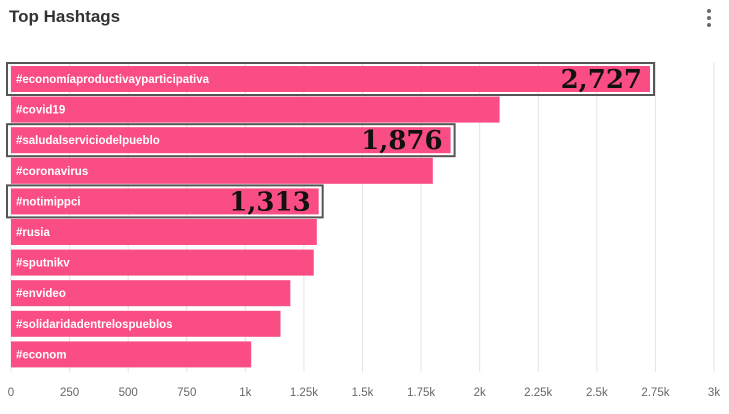 The width and height of the screenshot is (729, 414). I want to click on bar-label: #econom, so click(41, 355).